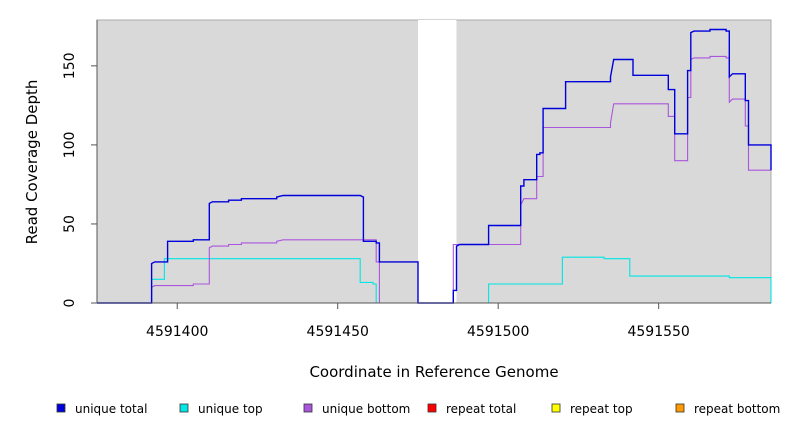  I want to click on x-tick-label: 4591400, so click(177, 332).